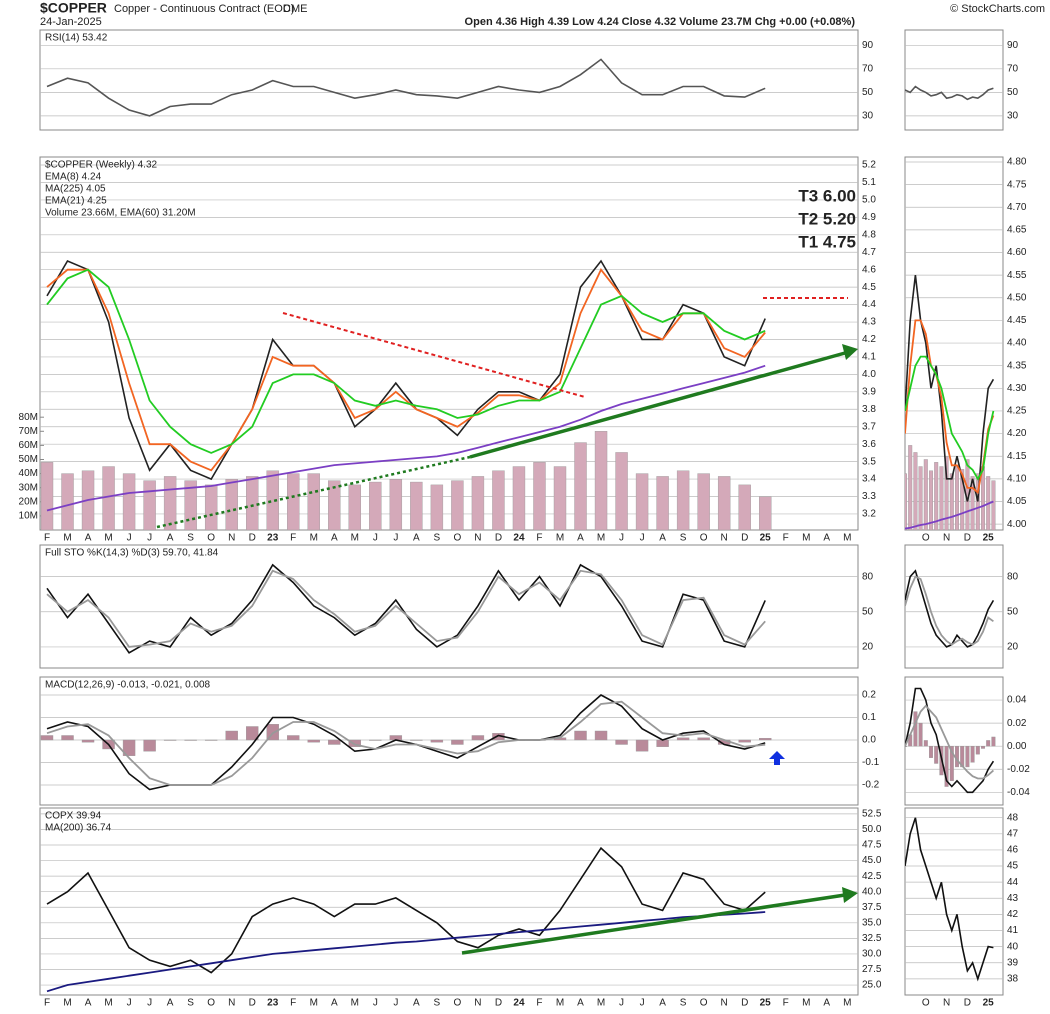  What do you see at coordinates (872, 938) in the screenshot?
I see `y-tick-label: 32.5` at bounding box center [872, 938].